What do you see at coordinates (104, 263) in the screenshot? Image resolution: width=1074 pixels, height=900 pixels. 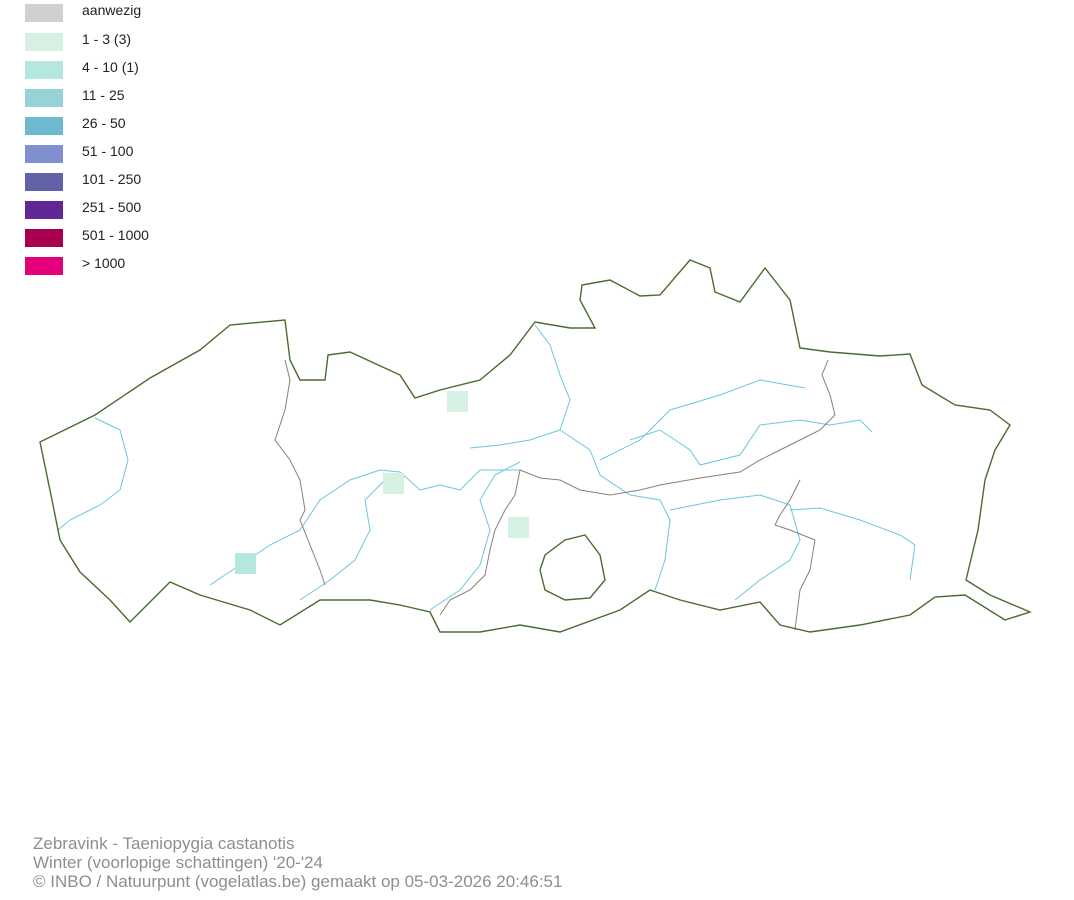 I see `legend-label: > 1000` at bounding box center [104, 263].